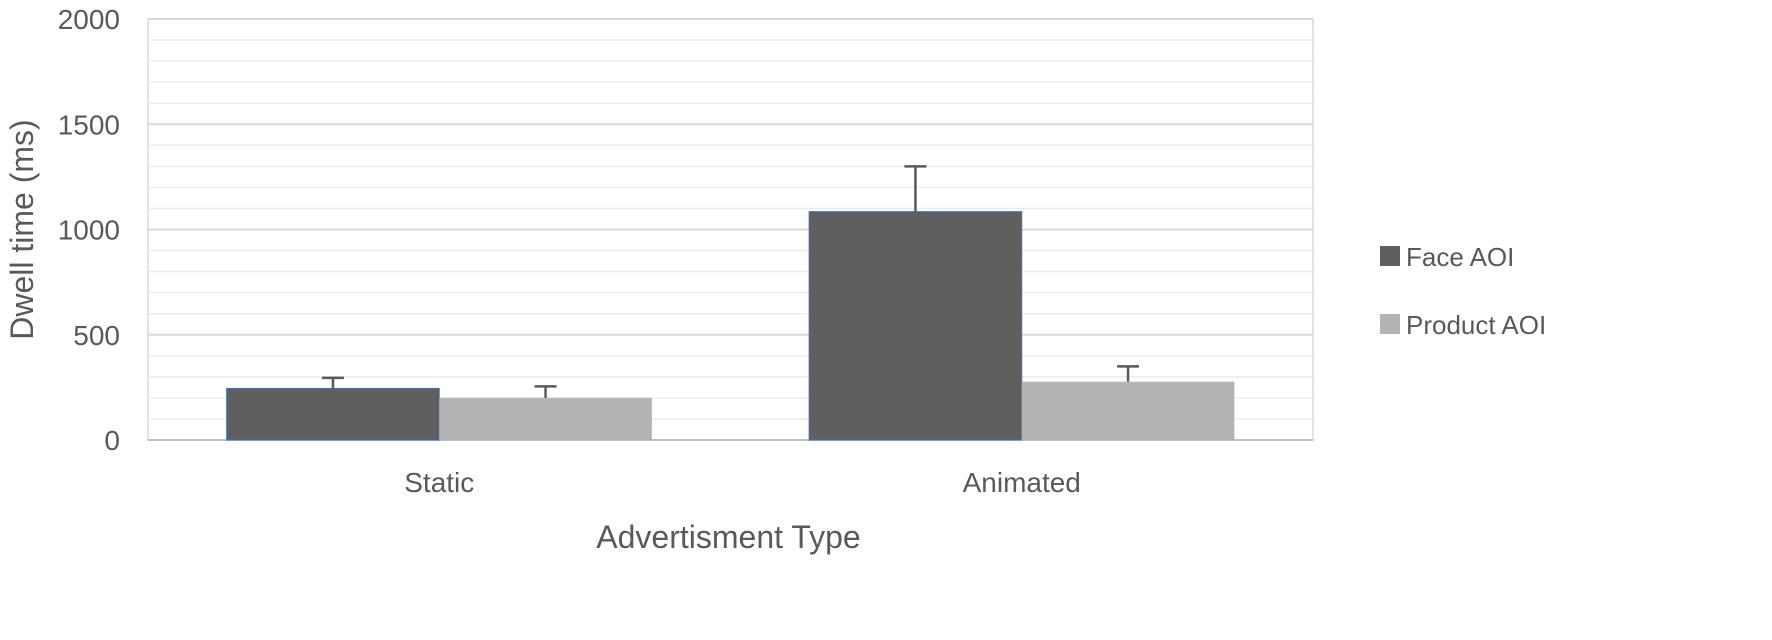 This screenshot has height=640, width=1772. I want to click on legend-label-face-aoi: Face AOI, so click(1460, 257).